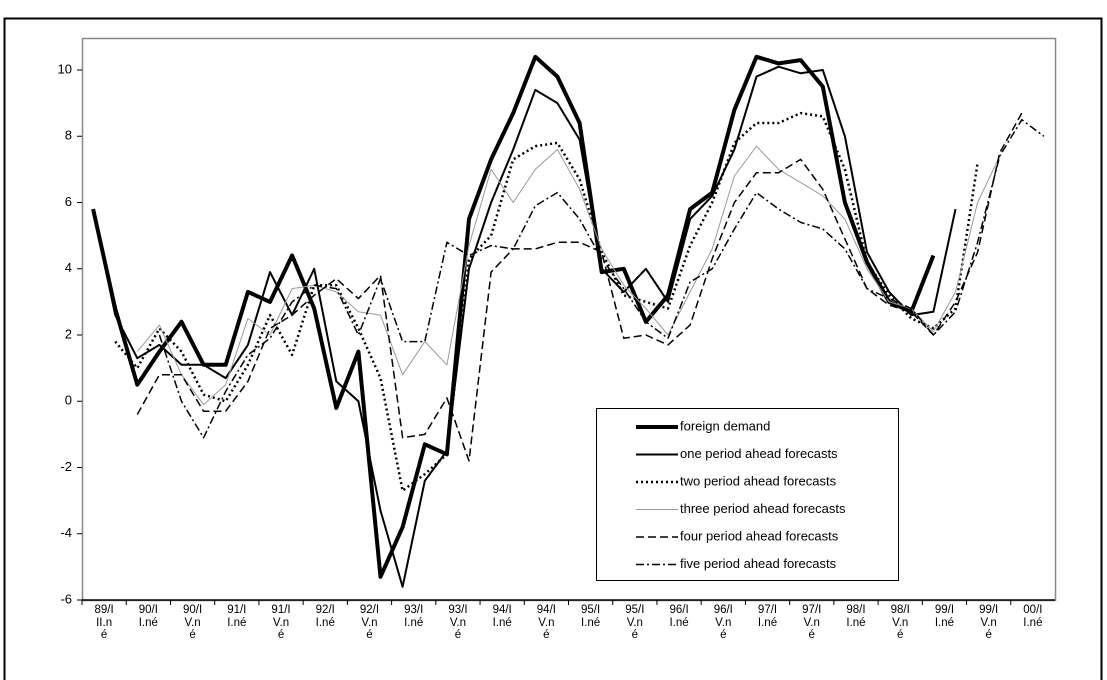 The height and width of the screenshot is (680, 1107). I want to click on legend-label: five period ahead forecasts, so click(758, 563).